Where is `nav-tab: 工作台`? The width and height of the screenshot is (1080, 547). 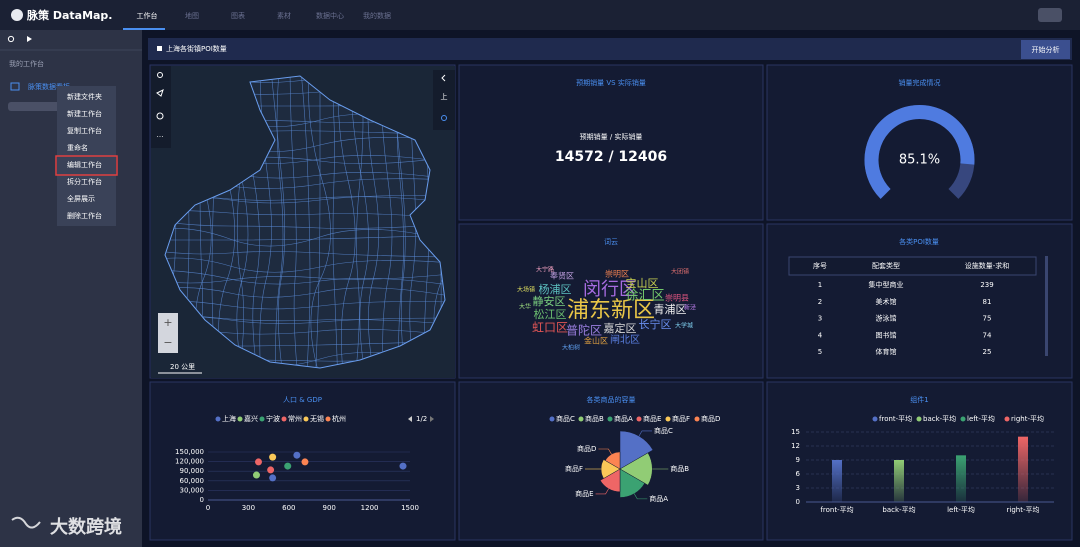
nav-tab: 工作台 is located at coordinates (147, 15).